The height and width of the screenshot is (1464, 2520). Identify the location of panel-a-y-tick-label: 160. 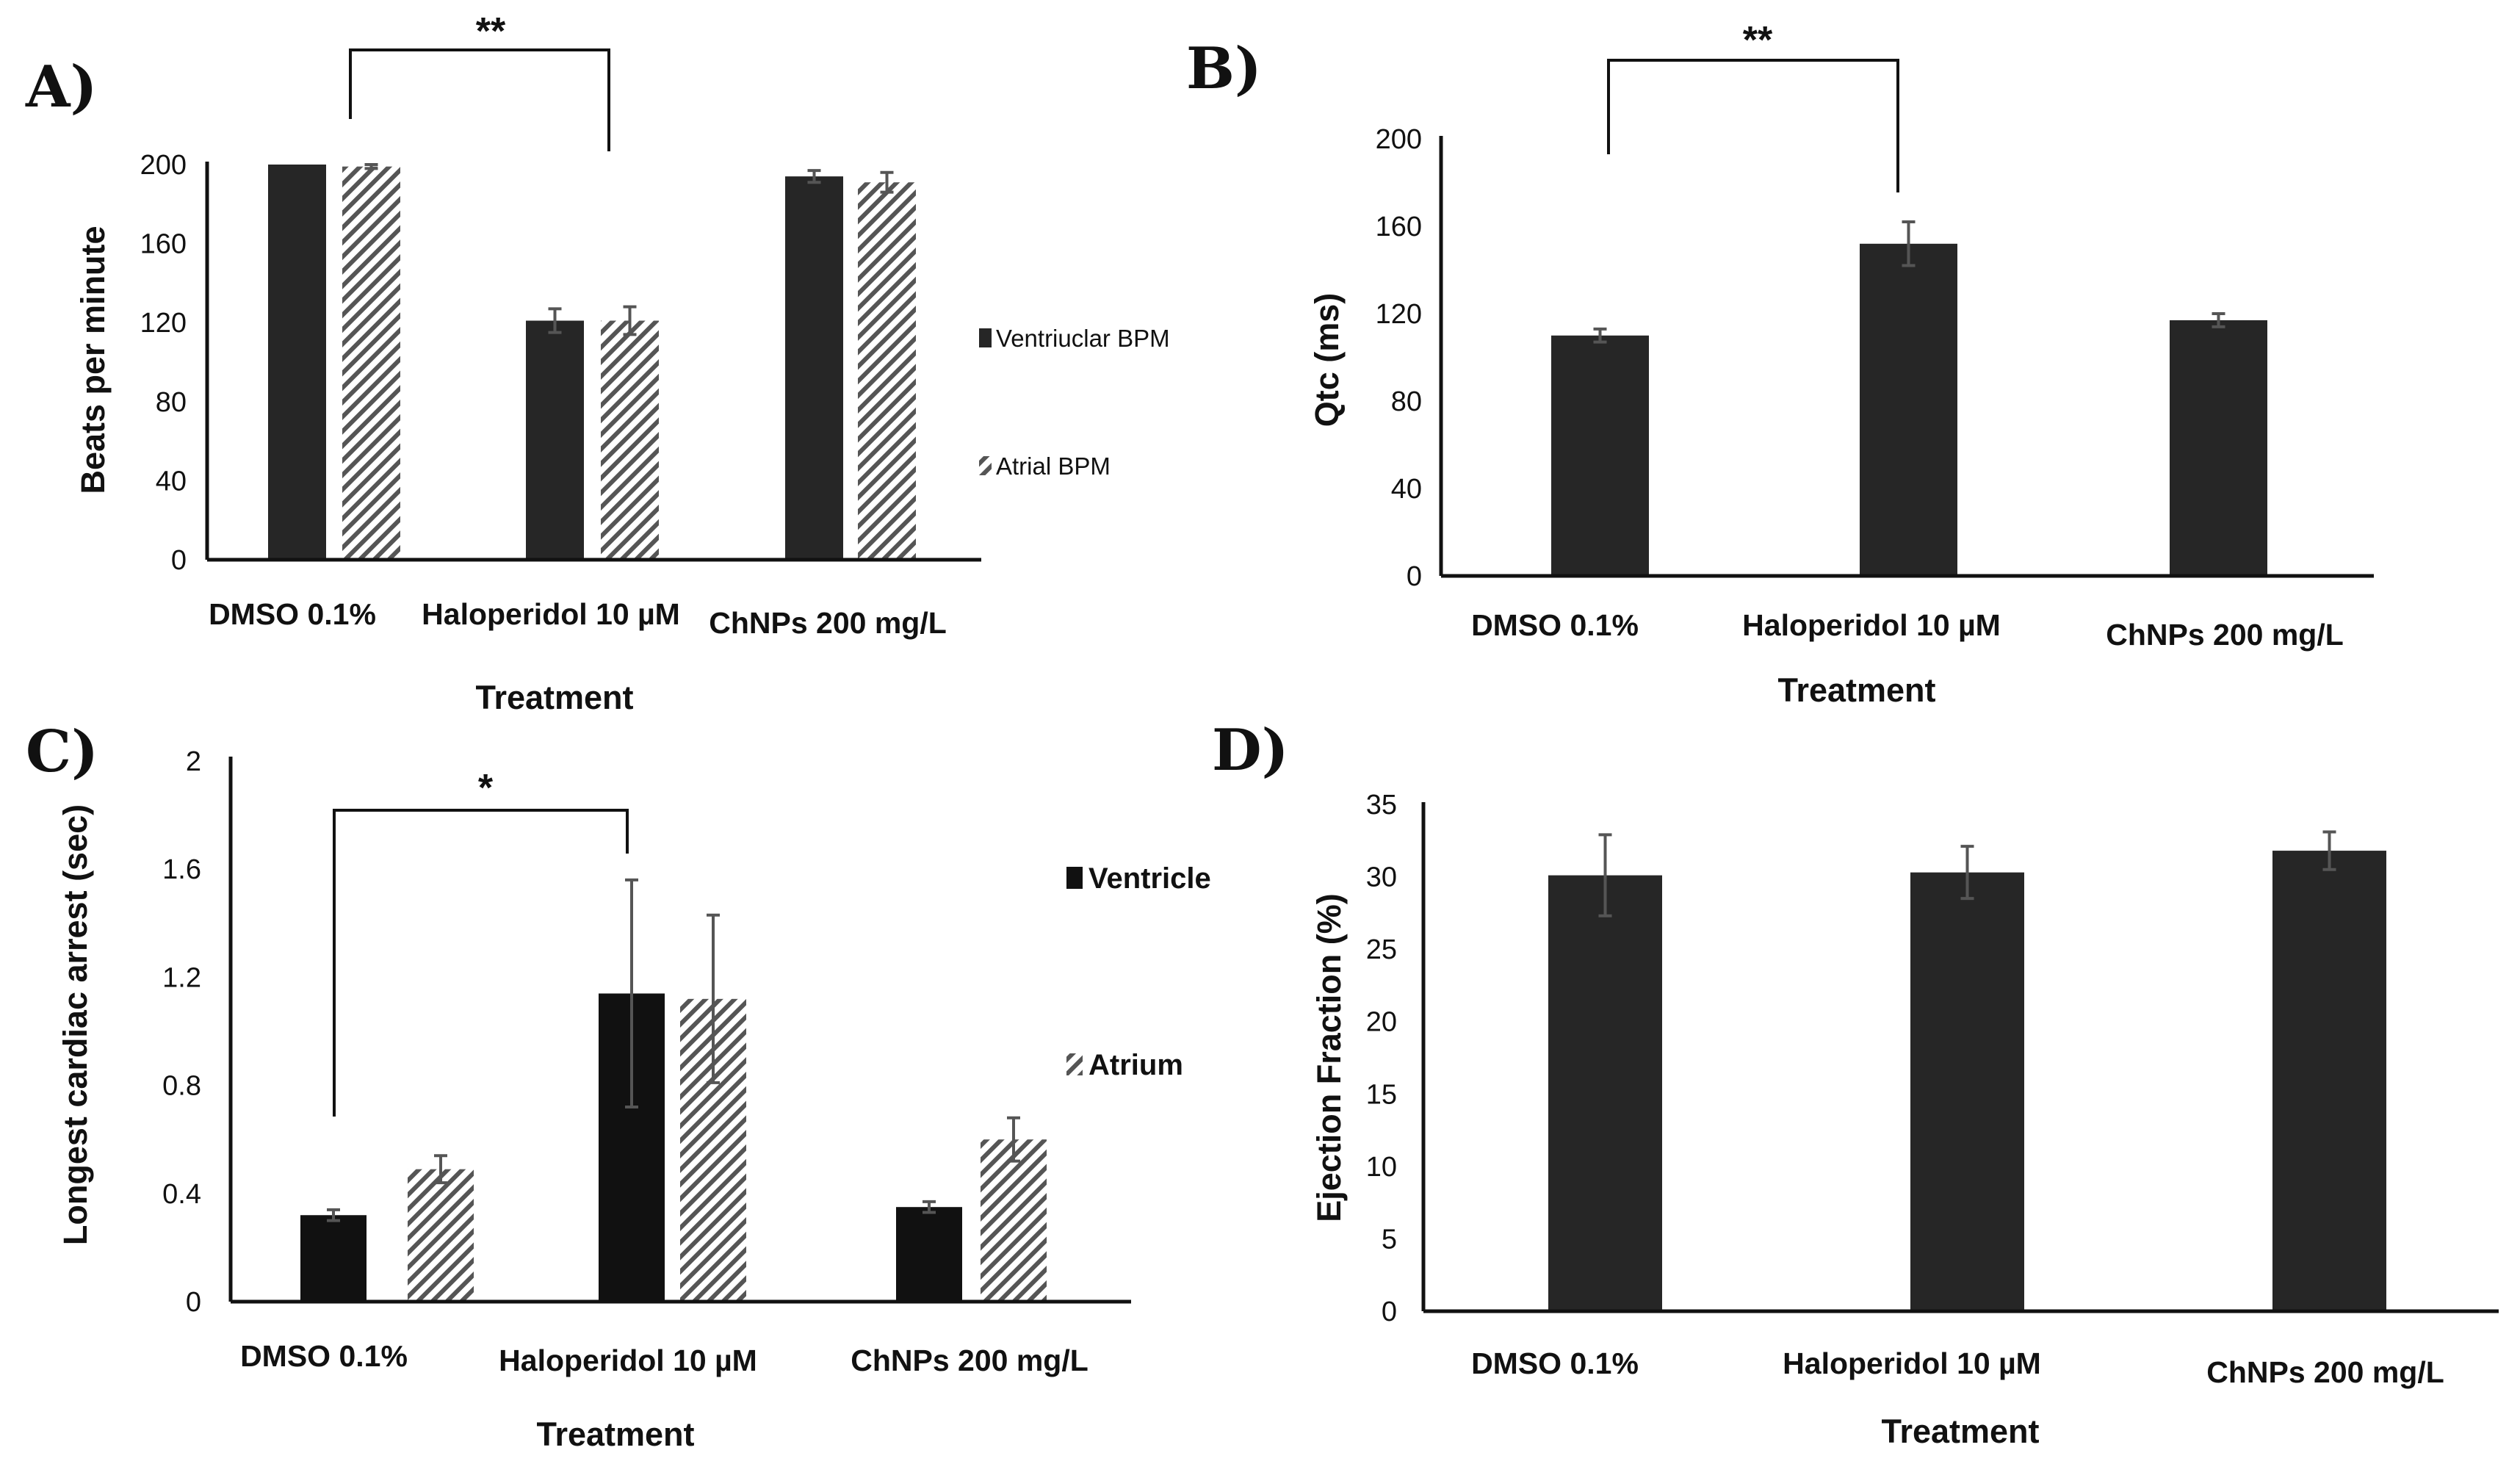
(163, 244).